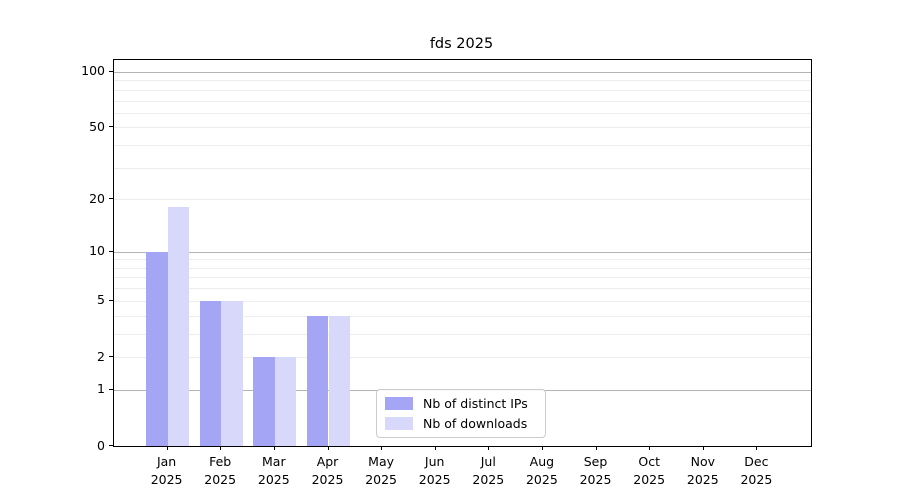  I want to click on chart-title: fds 2025, so click(461, 44).